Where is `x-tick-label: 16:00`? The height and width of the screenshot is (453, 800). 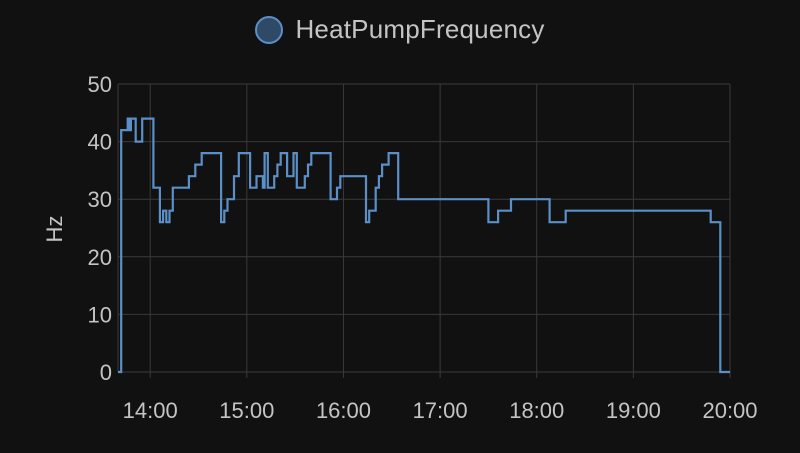
x-tick-label: 16:00 is located at coordinates (343, 410).